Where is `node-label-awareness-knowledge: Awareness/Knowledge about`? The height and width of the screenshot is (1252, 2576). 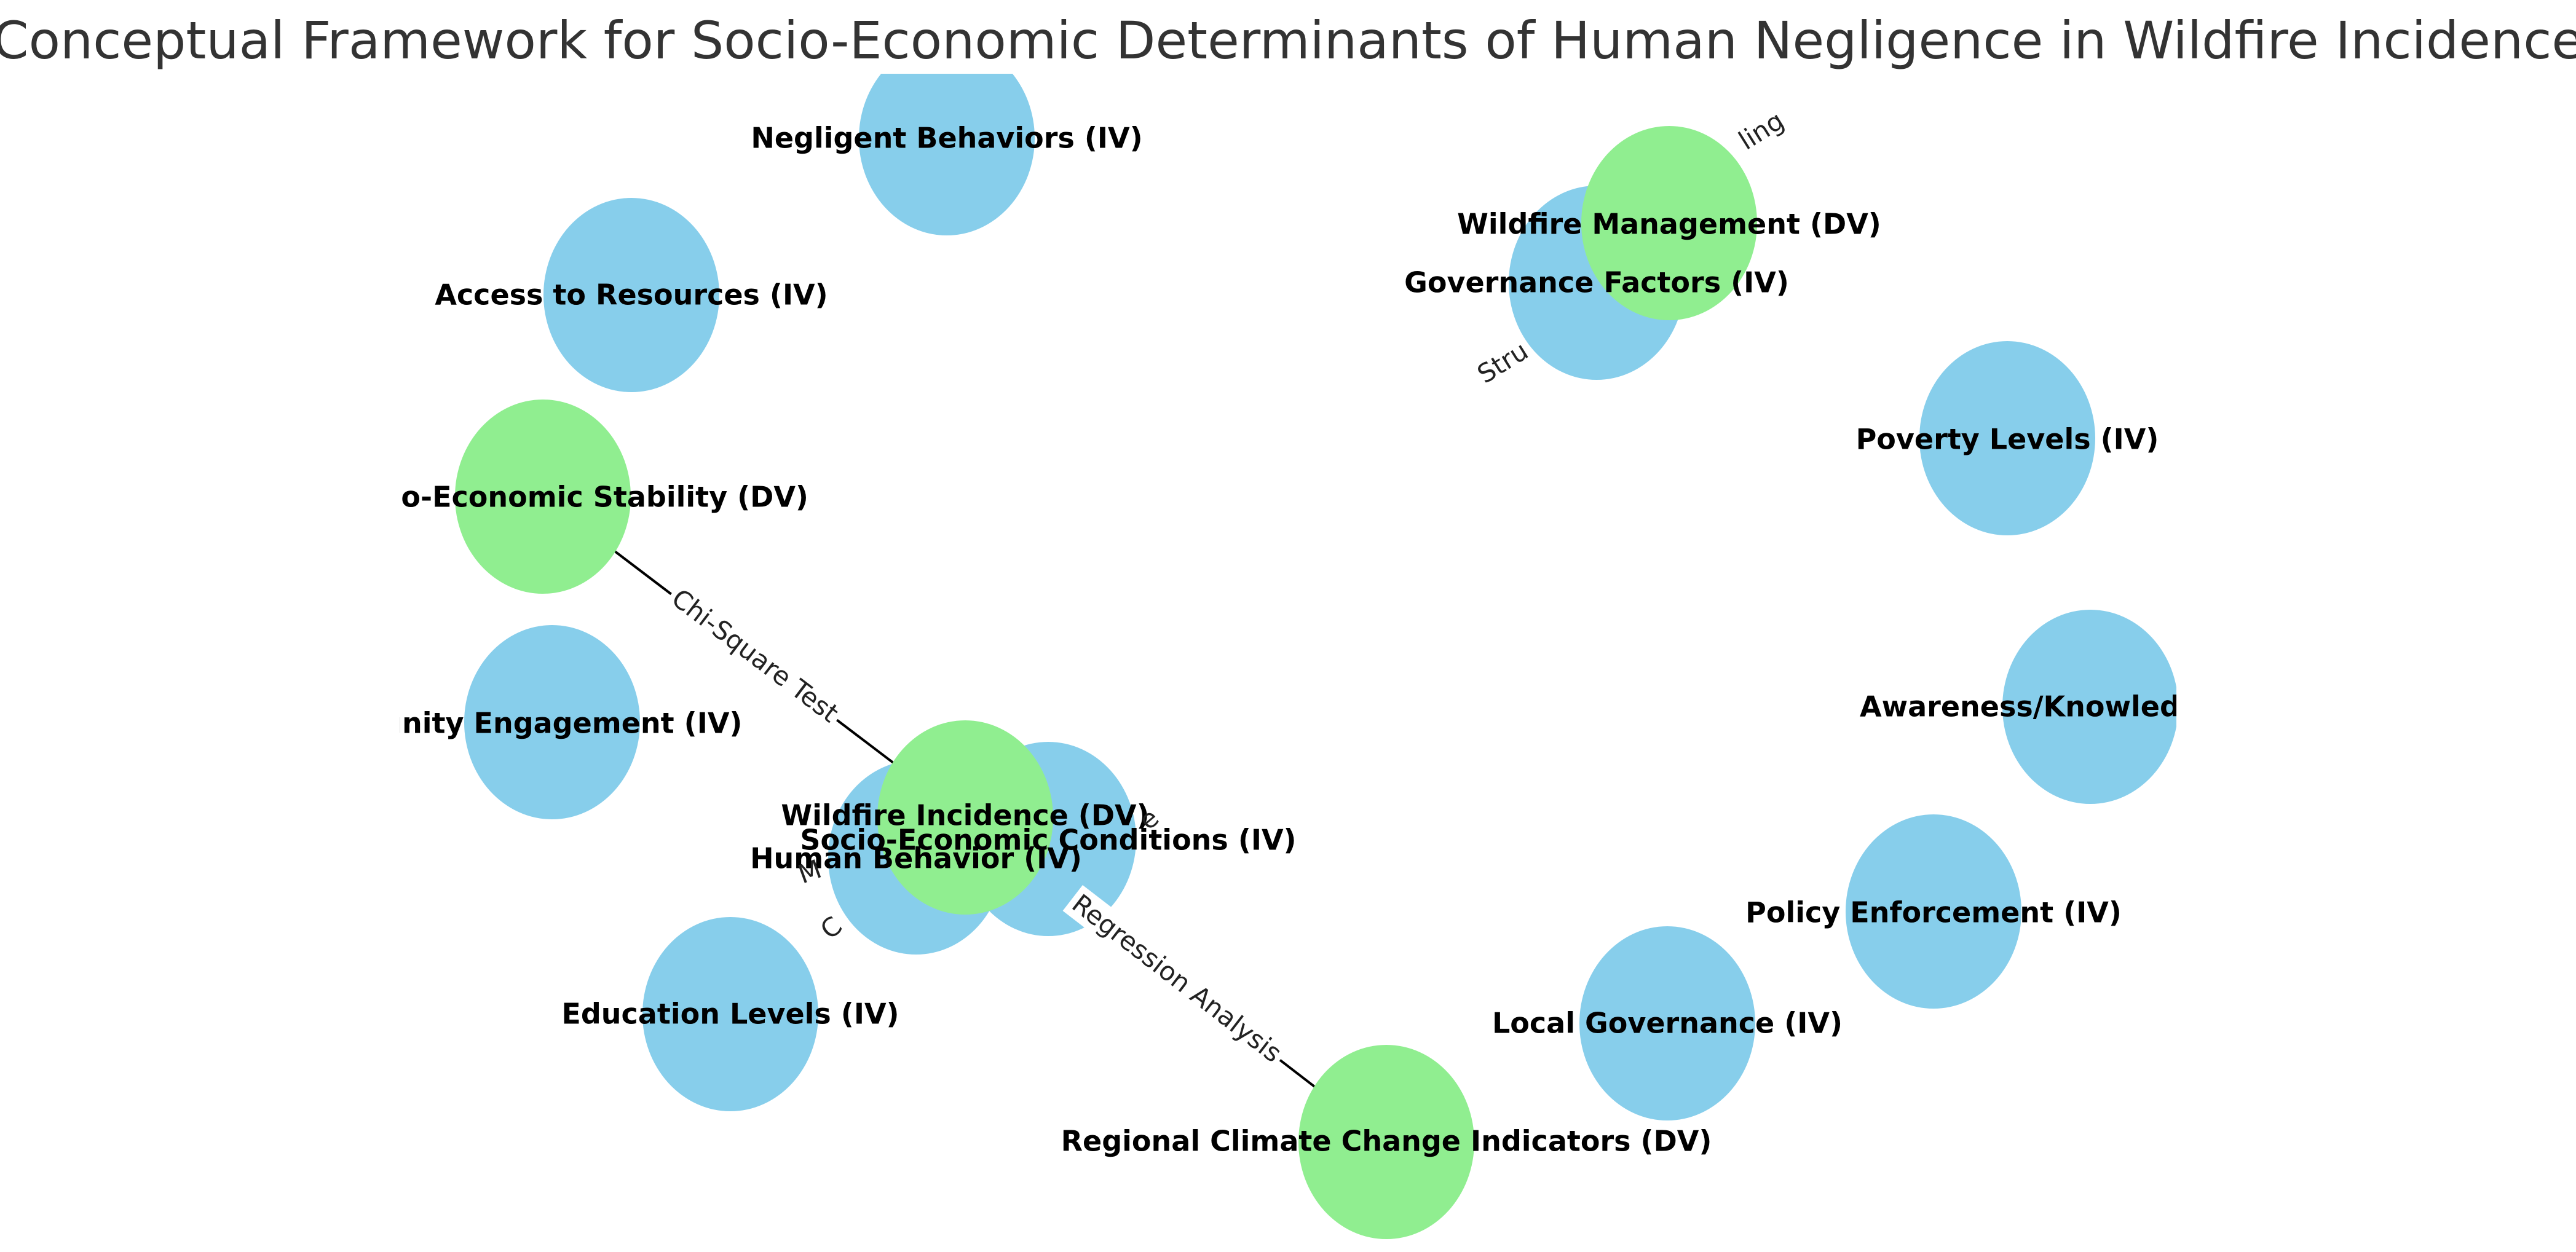 node-label-awareness-knowledge: Awareness/Knowledge about is located at coordinates (2090, 707).